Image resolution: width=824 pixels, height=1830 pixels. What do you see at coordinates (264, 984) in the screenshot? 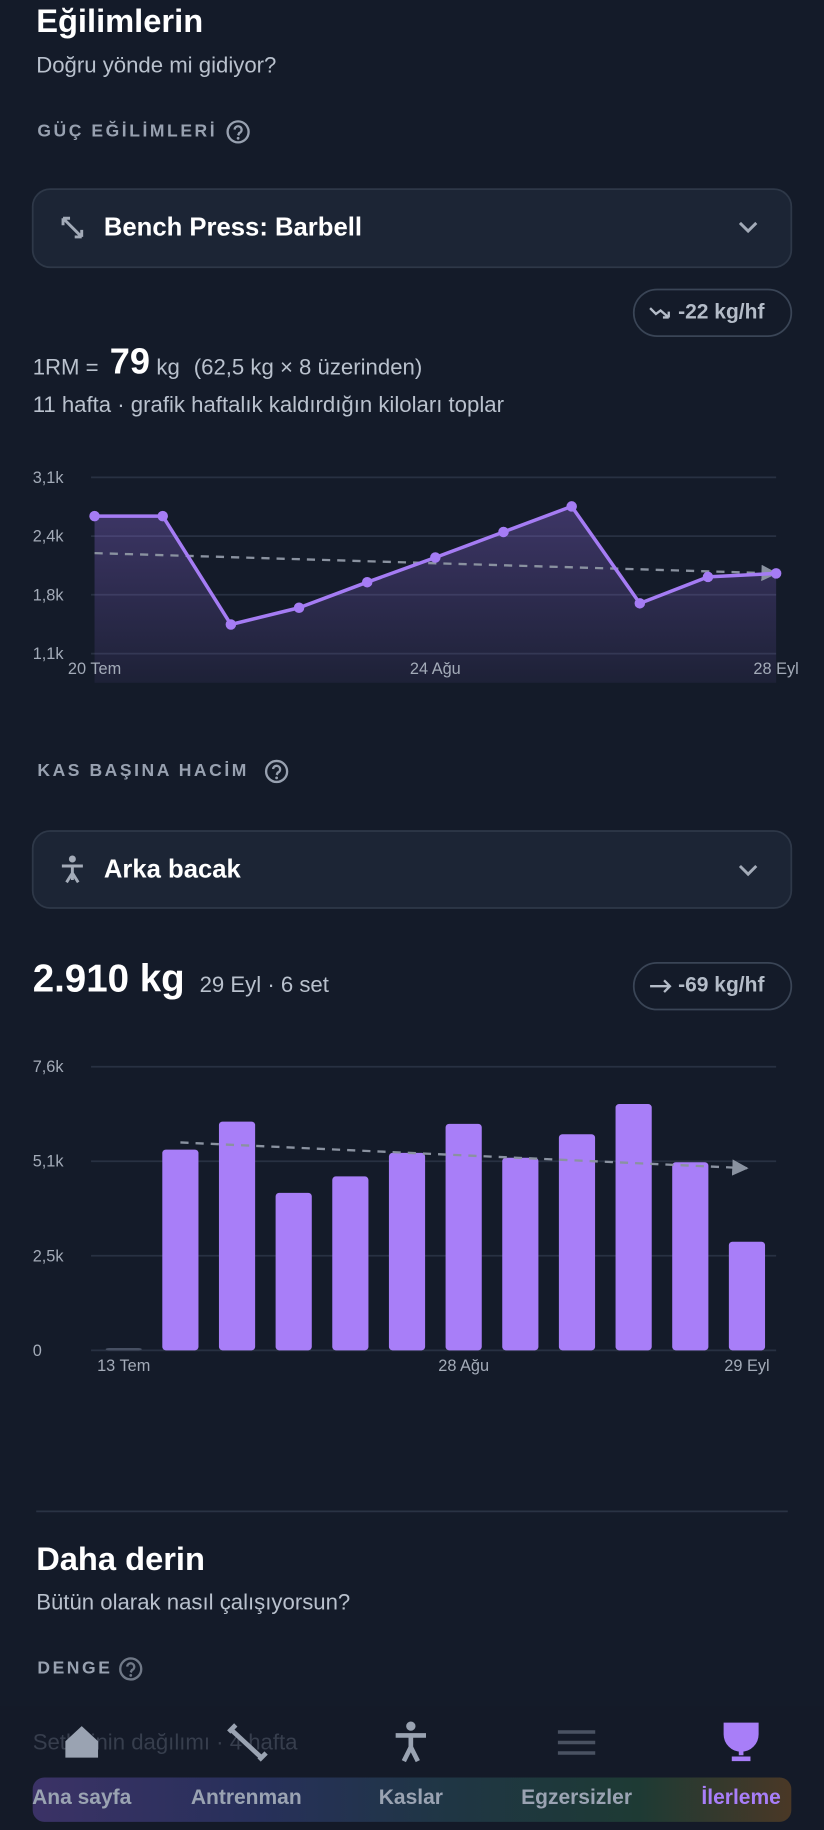
I see `volume-detail: 29 Eyl · 6 set` at bounding box center [264, 984].